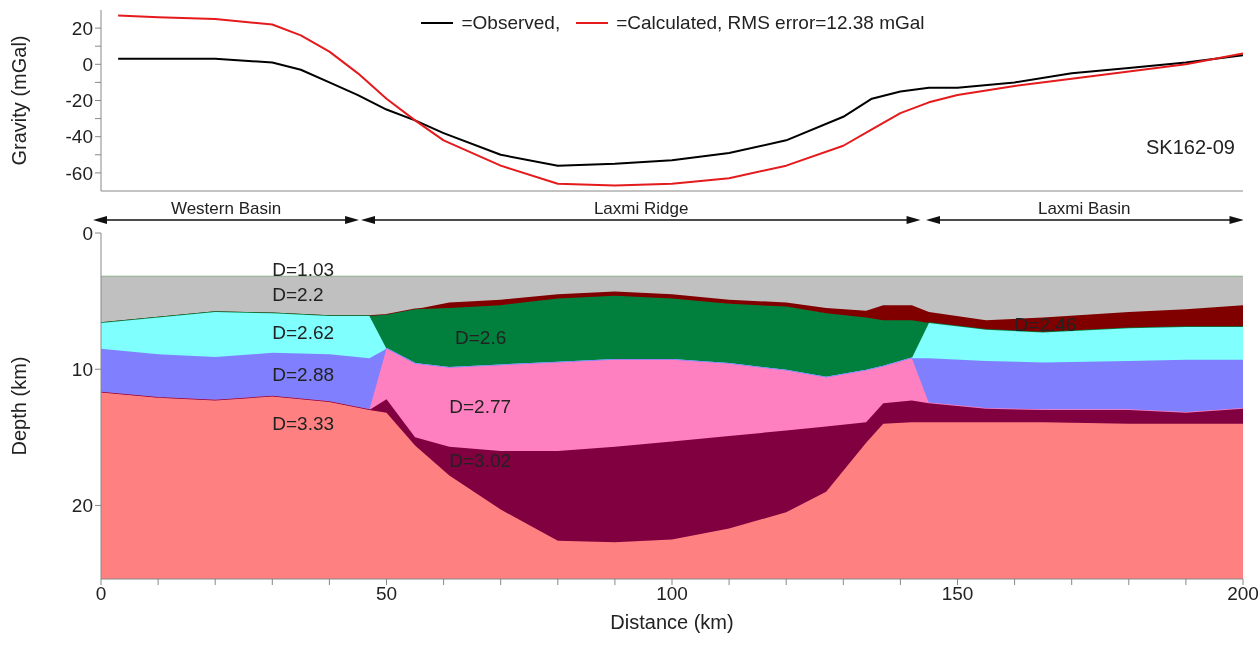 This screenshot has width=1260, height=669. What do you see at coordinates (79, 173) in the screenshot?
I see `y-tick-label: -60` at bounding box center [79, 173].